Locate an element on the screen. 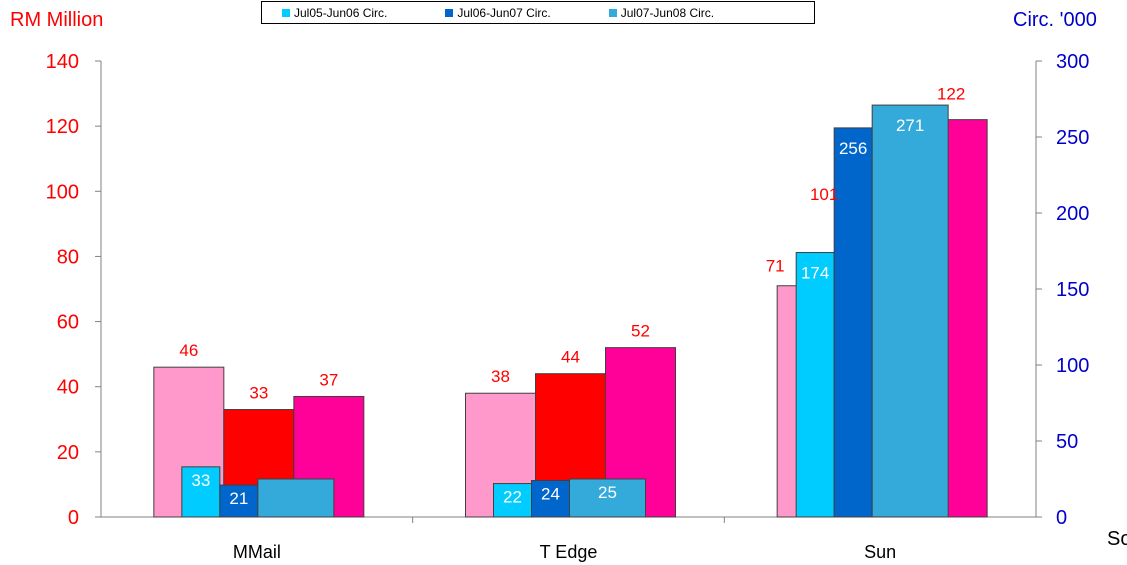 The width and height of the screenshot is (1127, 565). legend-item-2: Jul06-Jun07 Circ. is located at coordinates (498, 12).